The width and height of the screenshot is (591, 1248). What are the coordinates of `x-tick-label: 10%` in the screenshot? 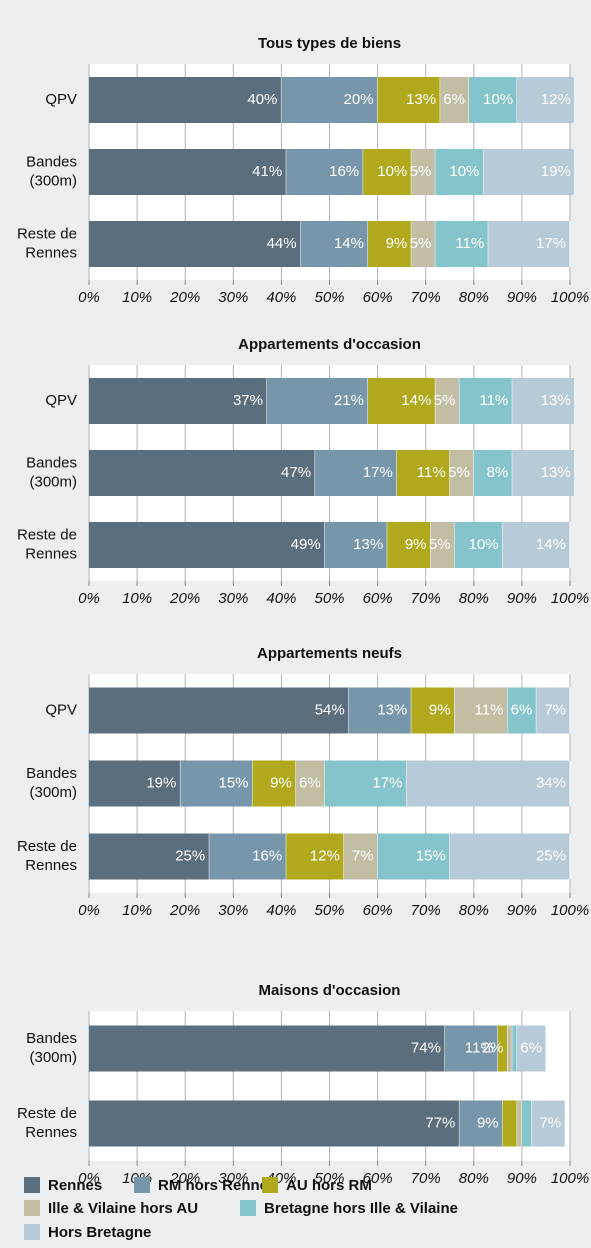 It's located at (137, 297).